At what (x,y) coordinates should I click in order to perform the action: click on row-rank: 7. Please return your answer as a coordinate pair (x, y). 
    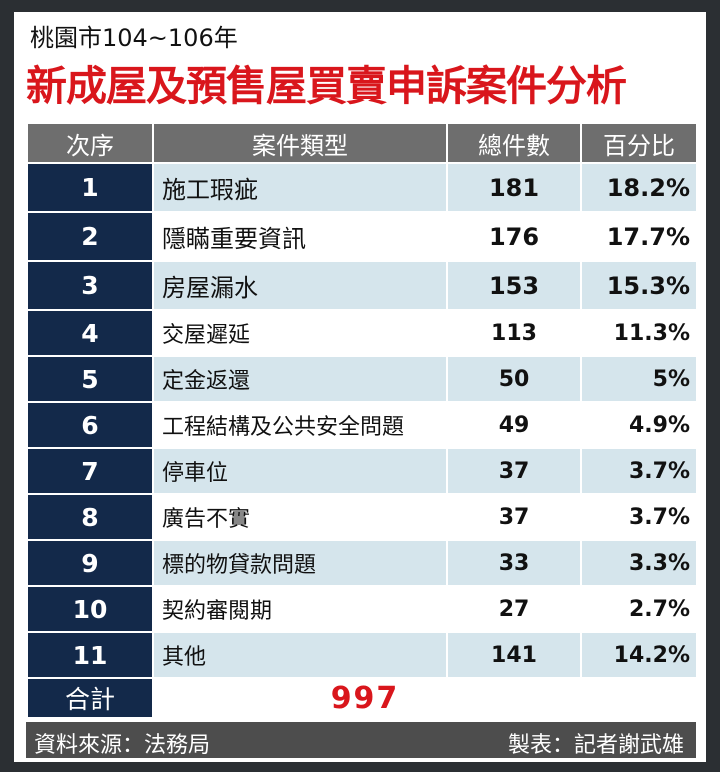
    Looking at the image, I should click on (90, 471).